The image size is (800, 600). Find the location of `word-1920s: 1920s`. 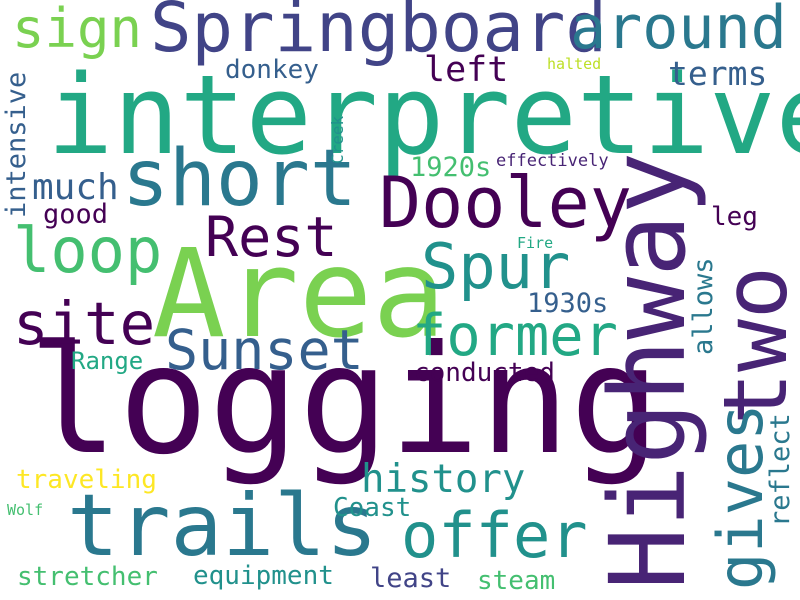

word-1920s: 1920s is located at coordinates (451, 167).